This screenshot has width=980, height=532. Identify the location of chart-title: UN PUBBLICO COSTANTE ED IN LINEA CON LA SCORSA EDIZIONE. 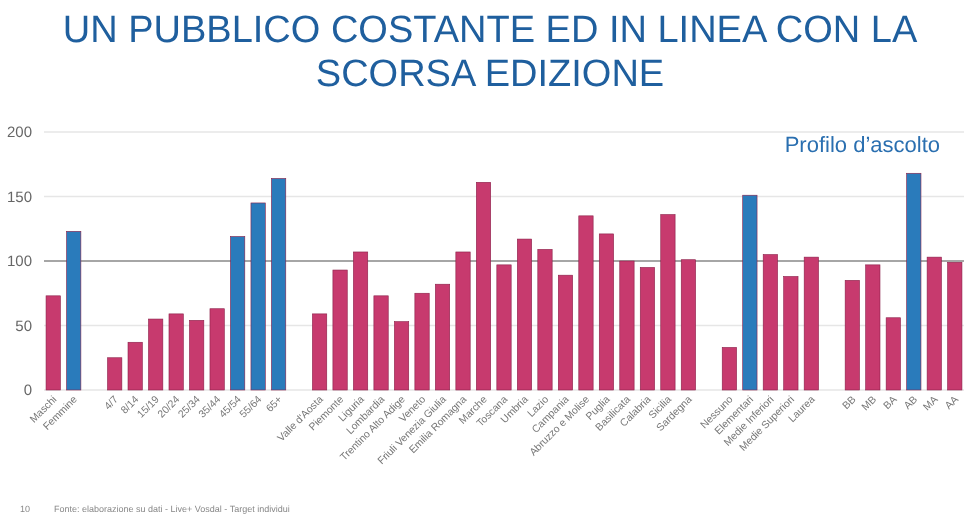
(490, 53).